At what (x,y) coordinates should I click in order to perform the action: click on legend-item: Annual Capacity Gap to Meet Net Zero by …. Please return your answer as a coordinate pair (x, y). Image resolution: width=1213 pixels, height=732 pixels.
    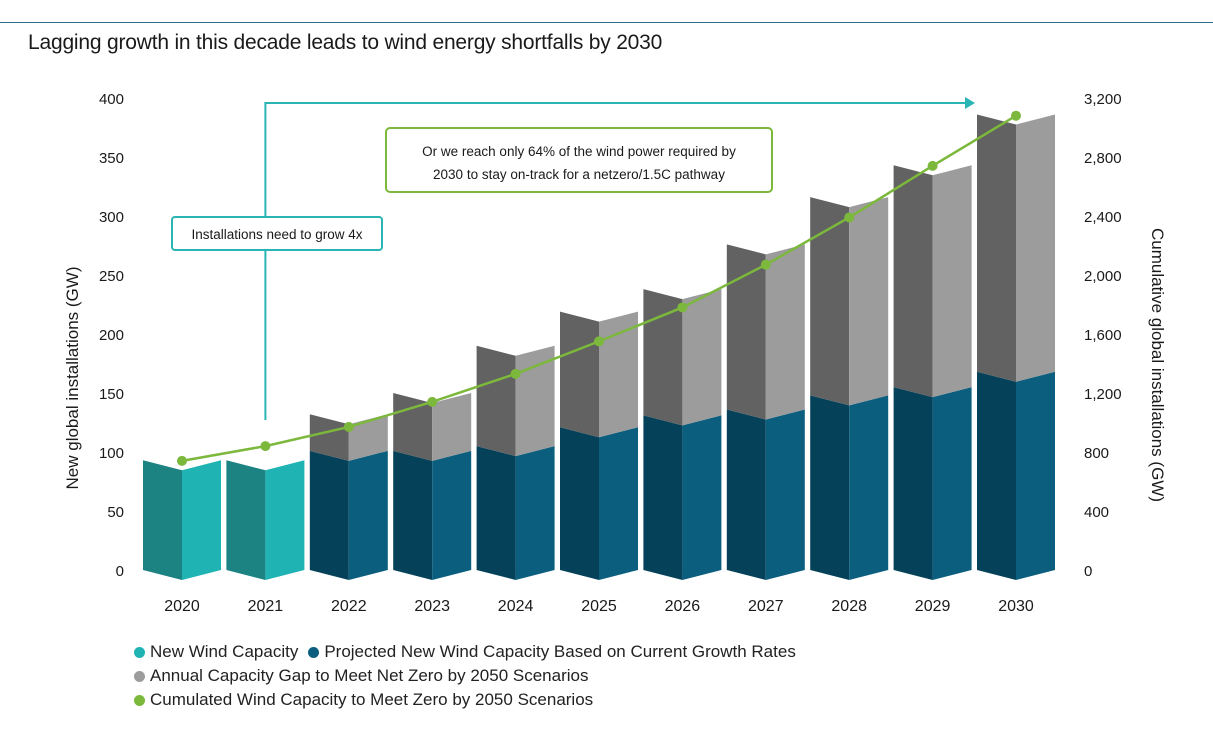
    Looking at the image, I should click on (361, 676).